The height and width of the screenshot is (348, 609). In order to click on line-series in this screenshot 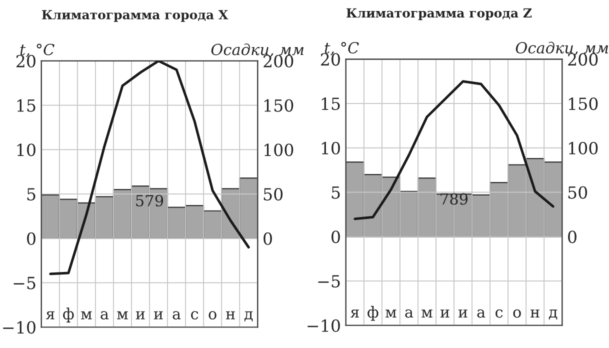, I will do `click(454, 150)`.